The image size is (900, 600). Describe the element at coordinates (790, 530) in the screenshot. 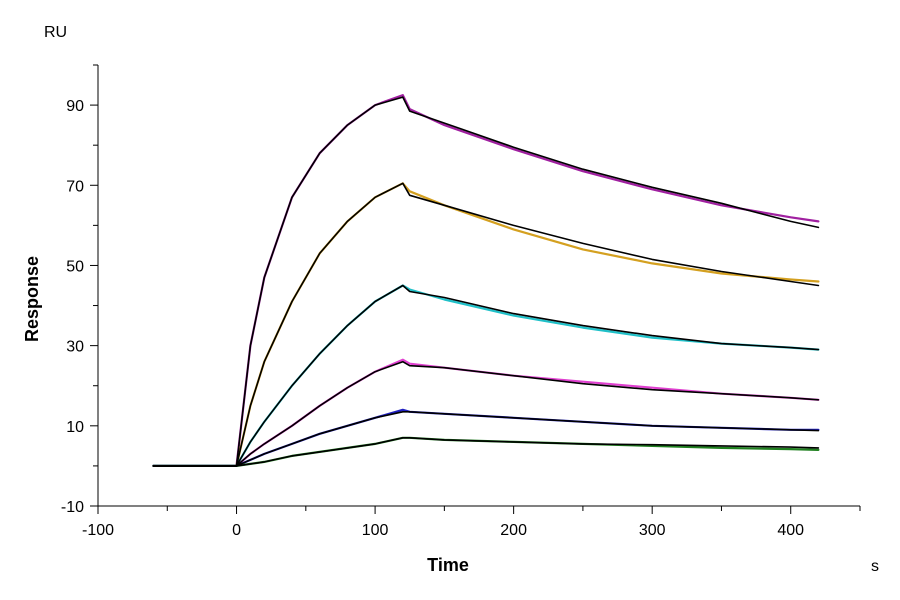

I see `x-tick-label: 400` at that location.